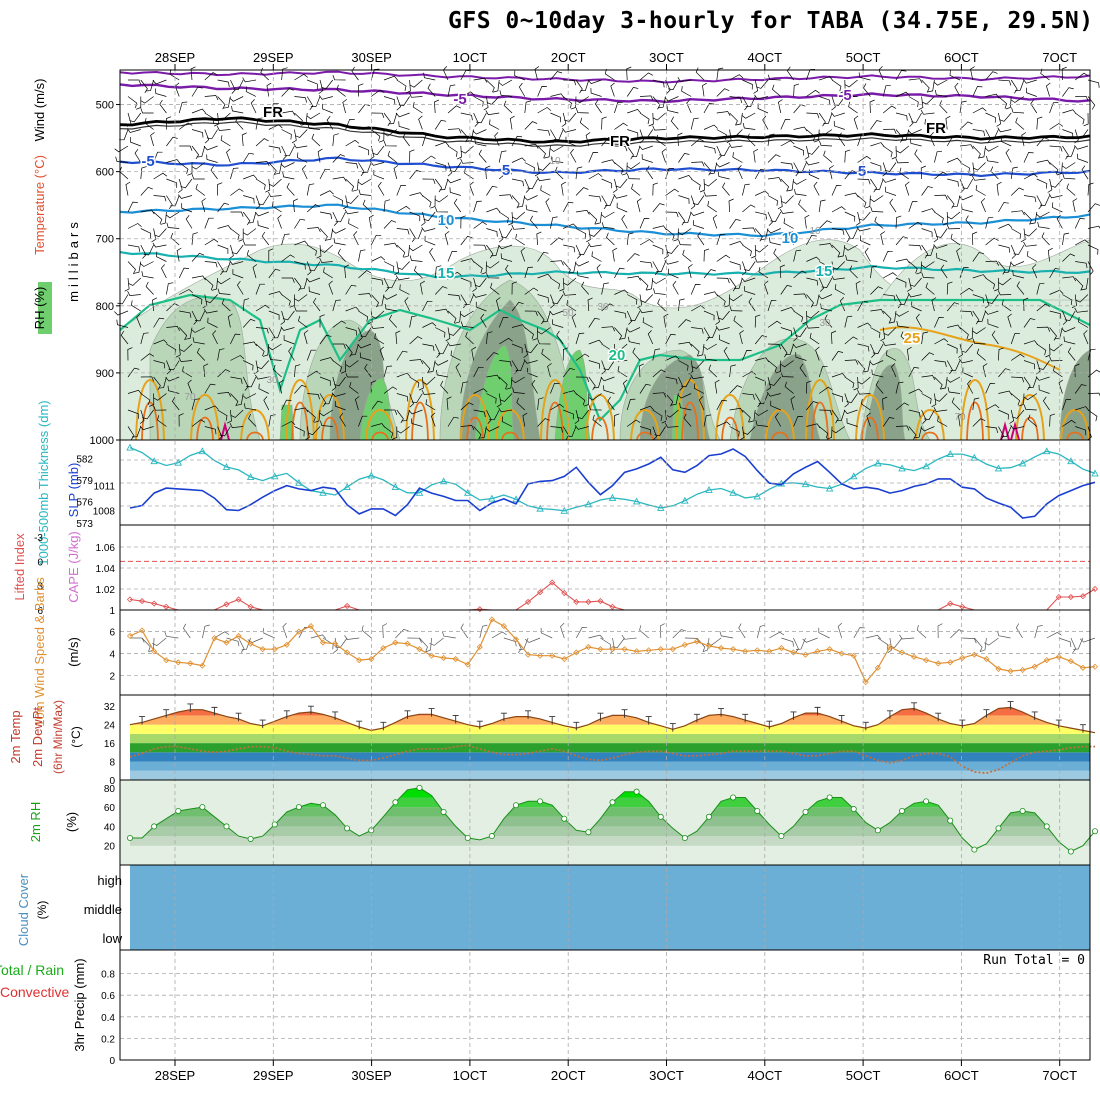  What do you see at coordinates (112, 763) in the screenshot?
I see `temp-tick: 8` at bounding box center [112, 763].